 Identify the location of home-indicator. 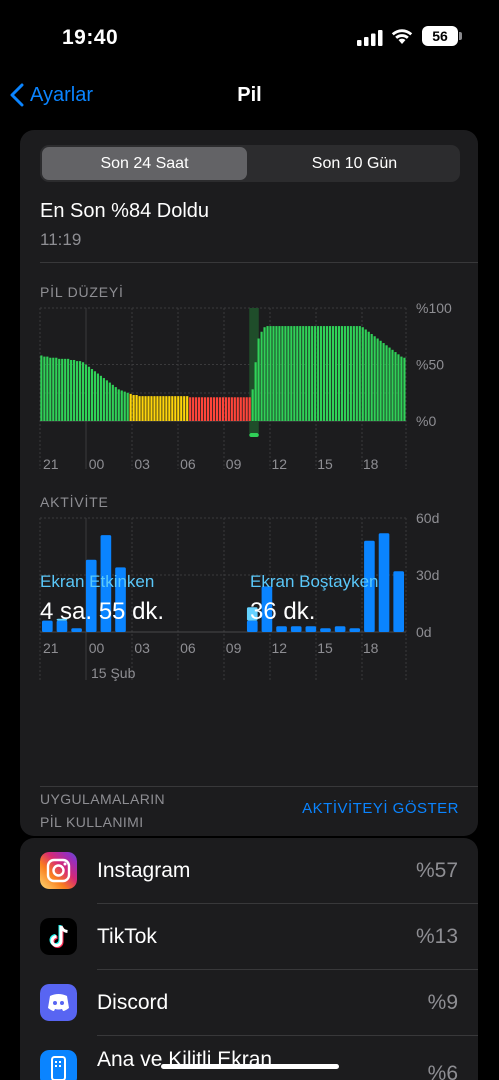
(250, 1066).